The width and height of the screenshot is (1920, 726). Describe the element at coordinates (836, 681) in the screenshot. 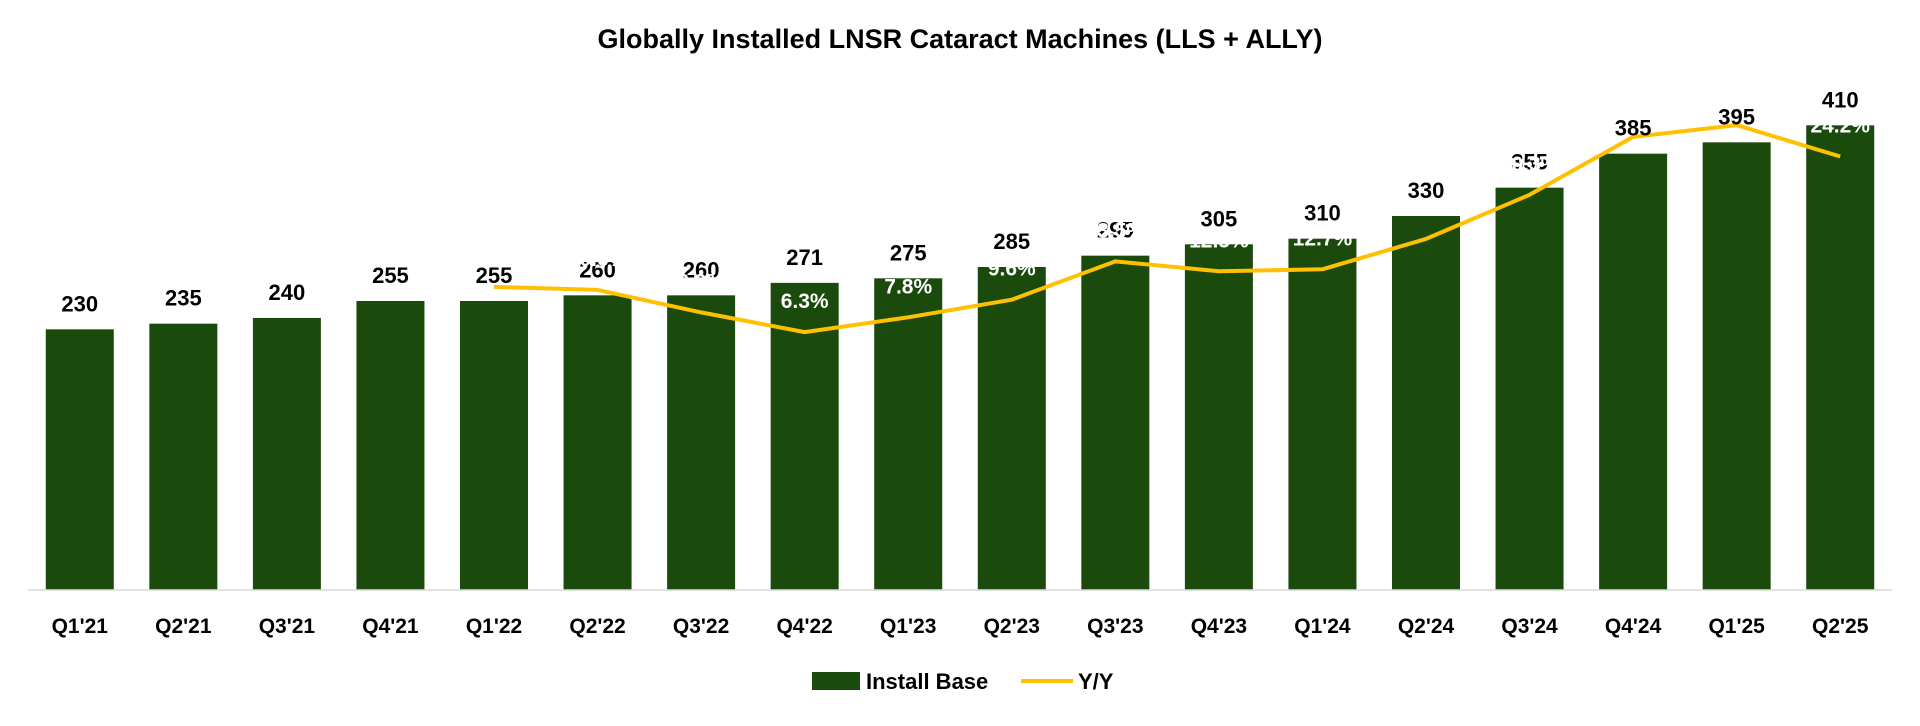

I see `legend-swatch-install-base` at that location.